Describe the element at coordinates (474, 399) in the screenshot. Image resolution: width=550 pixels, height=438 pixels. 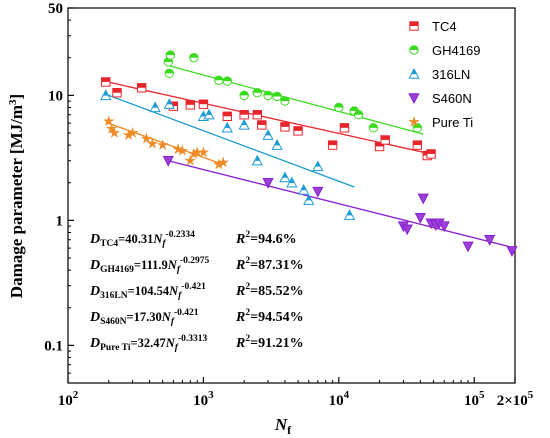
I see `x-tick-label: 10⁵` at that location.